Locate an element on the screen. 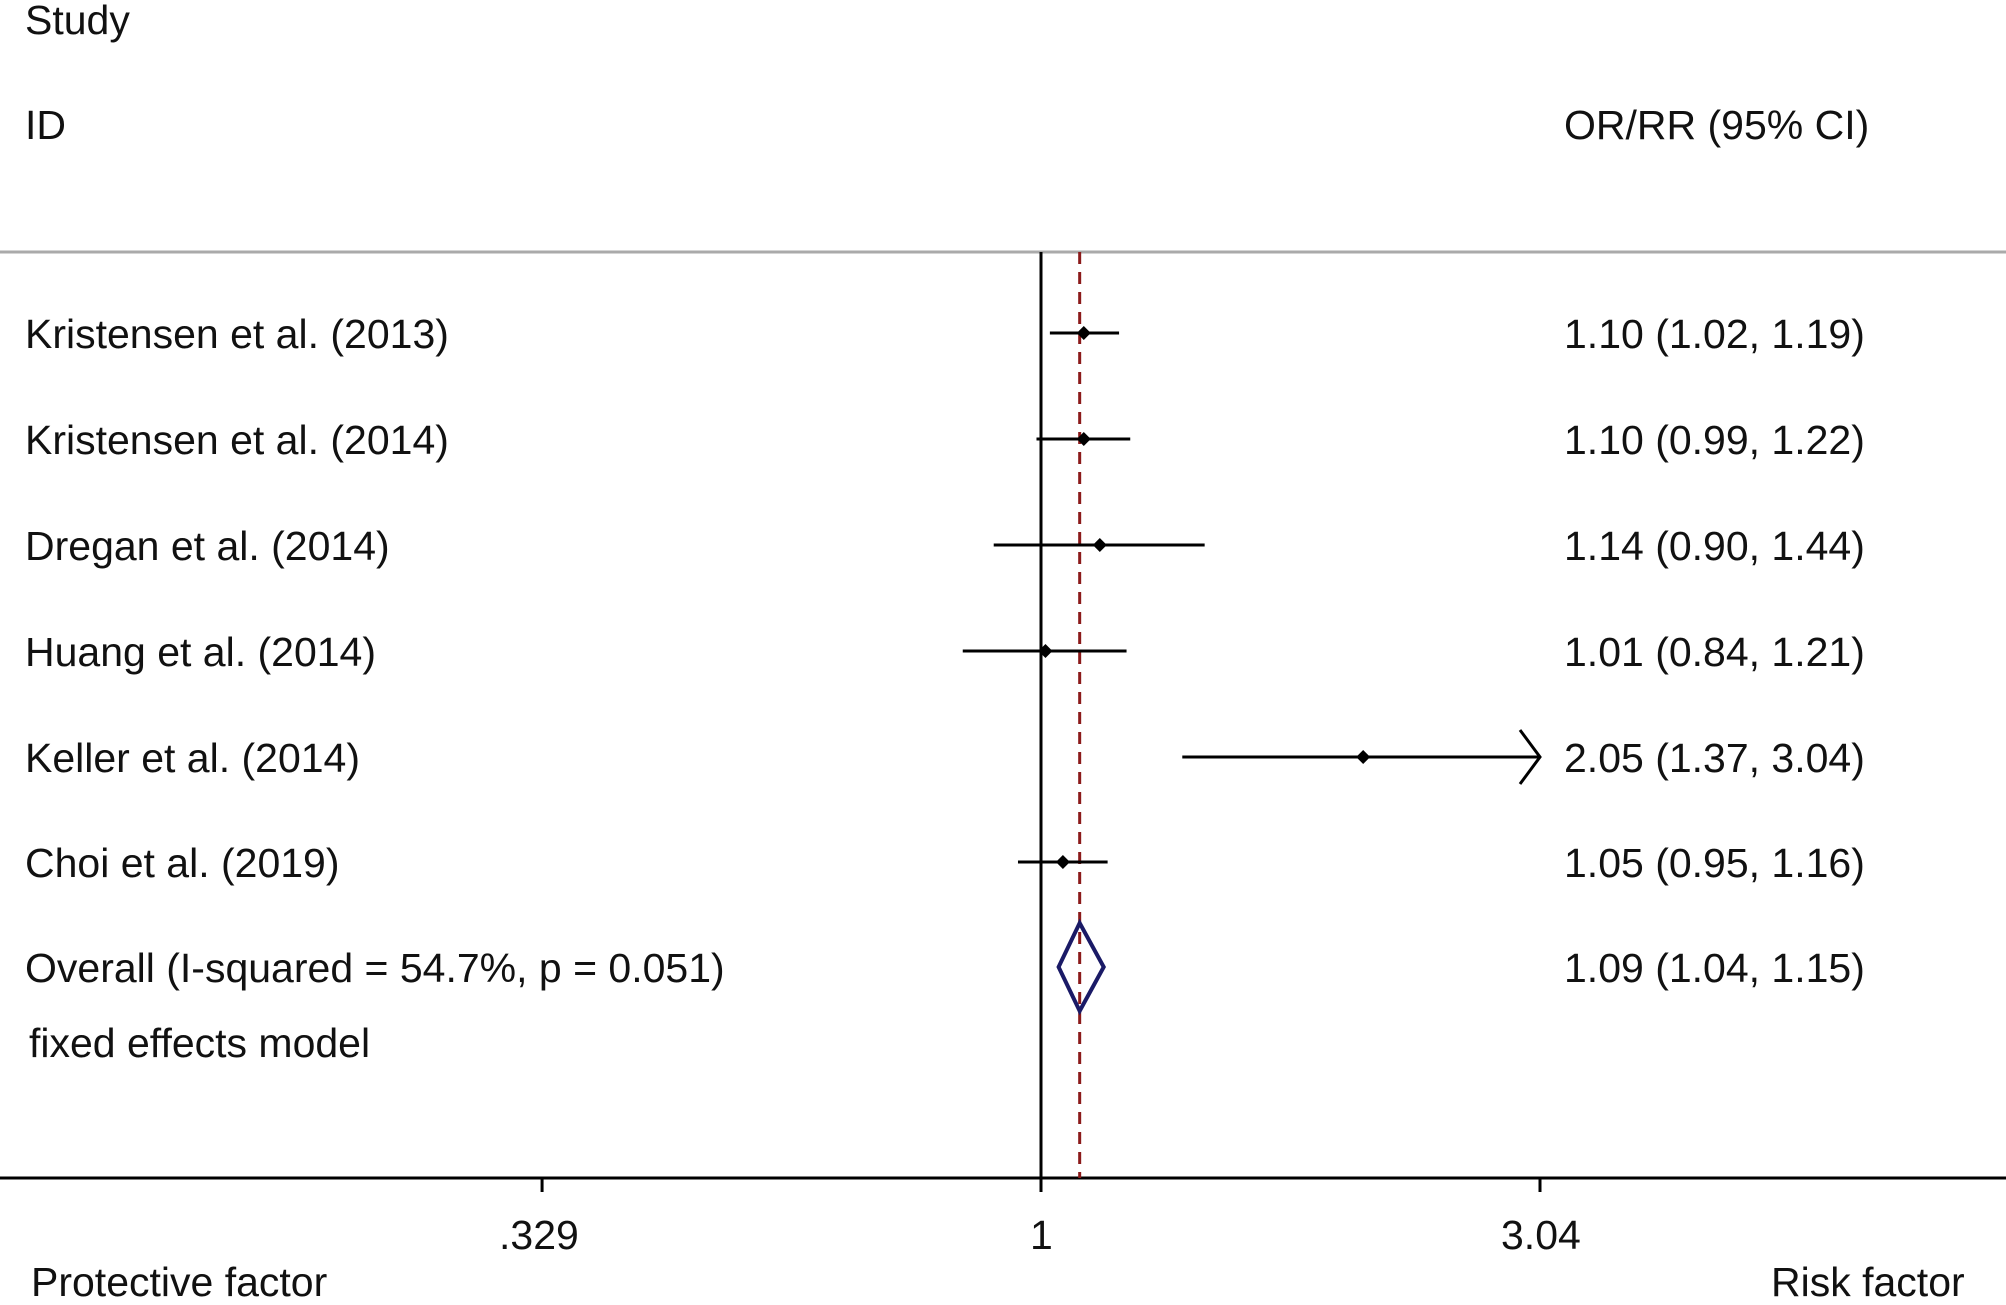 This screenshot has height=1305, width=2006. study-label: Kristensen et al. (2013) is located at coordinates (237, 334).